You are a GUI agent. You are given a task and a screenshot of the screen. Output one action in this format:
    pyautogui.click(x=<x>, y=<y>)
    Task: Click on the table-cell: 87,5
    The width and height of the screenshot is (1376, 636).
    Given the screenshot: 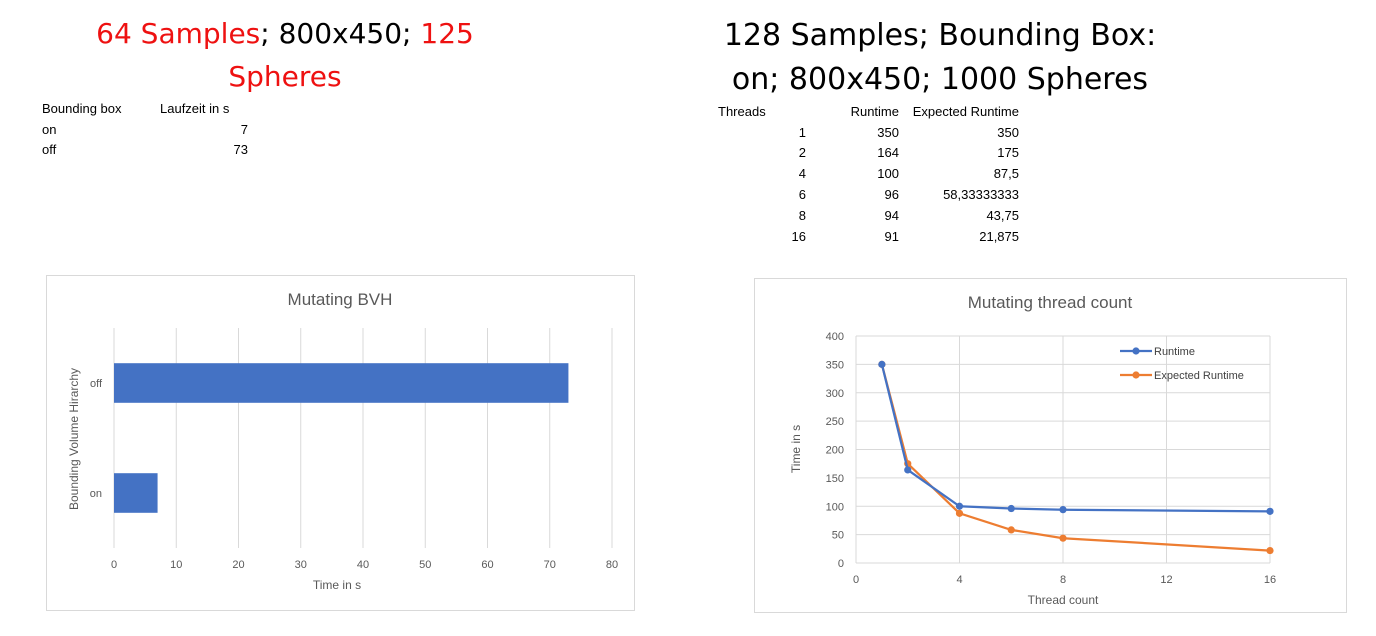 What is the action you would take?
    pyautogui.click(x=1006, y=174)
    